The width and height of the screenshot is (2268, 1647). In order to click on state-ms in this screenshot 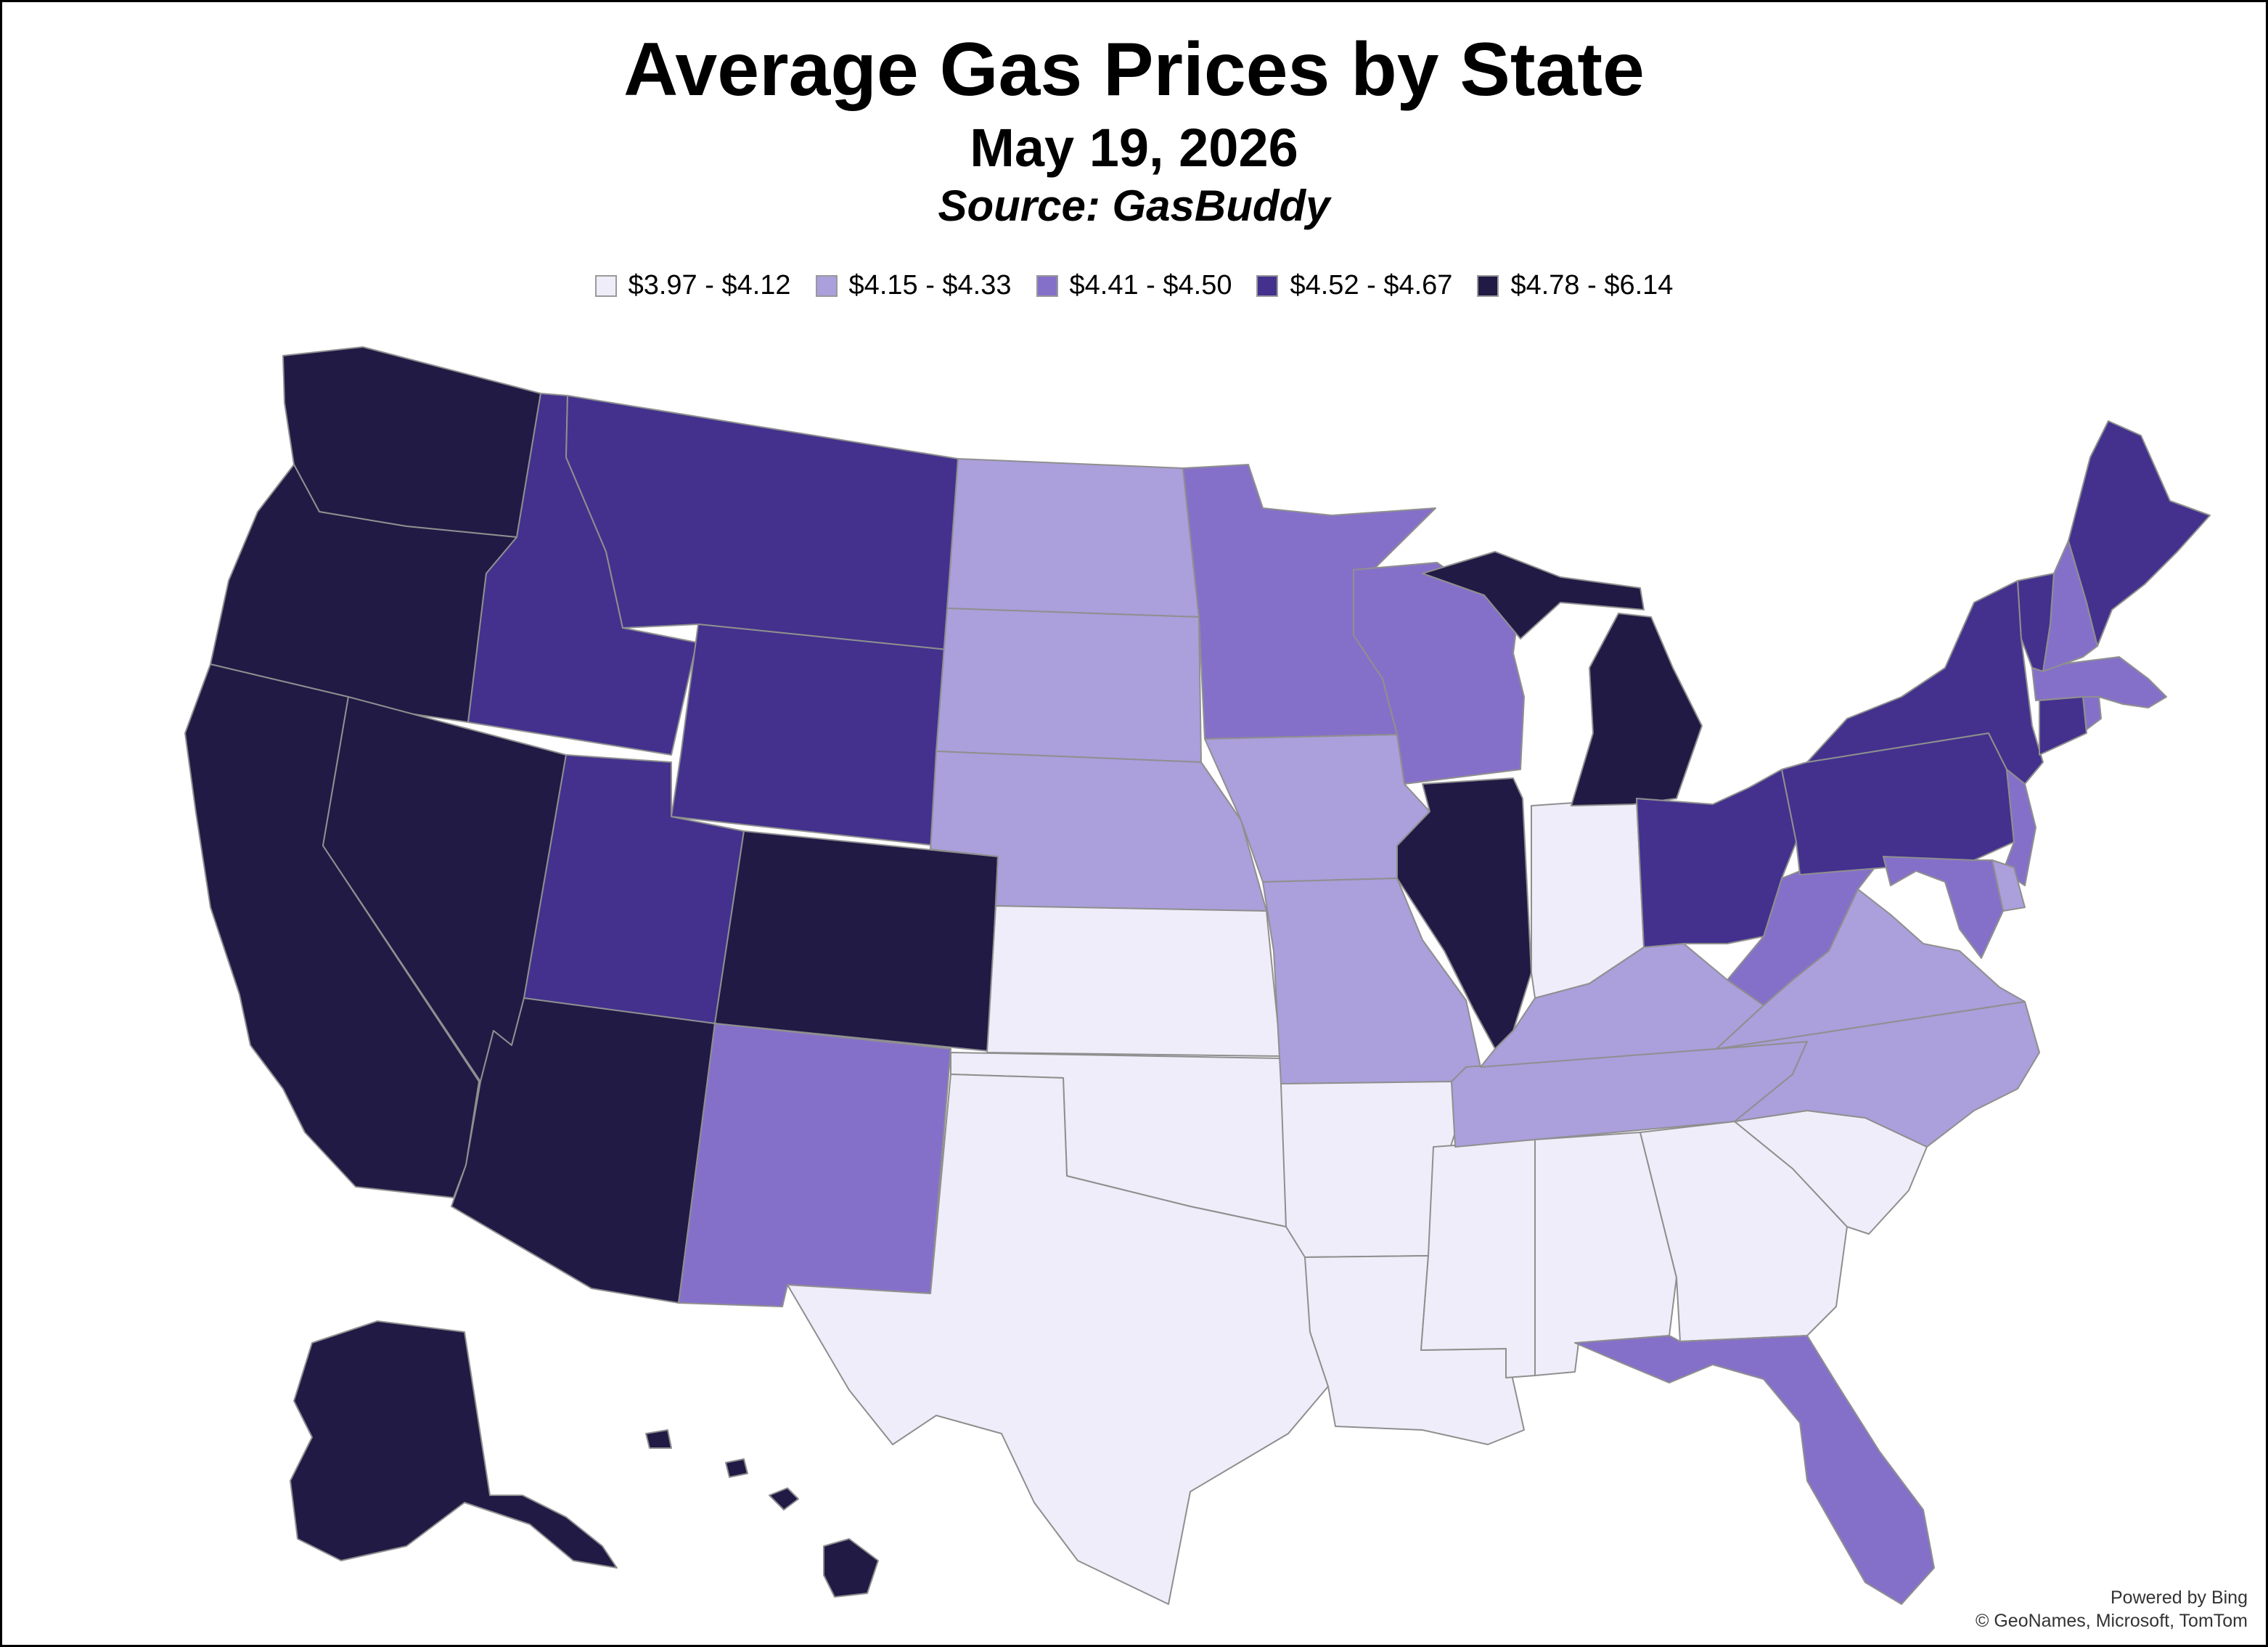, I will do `click(1478, 1258)`.